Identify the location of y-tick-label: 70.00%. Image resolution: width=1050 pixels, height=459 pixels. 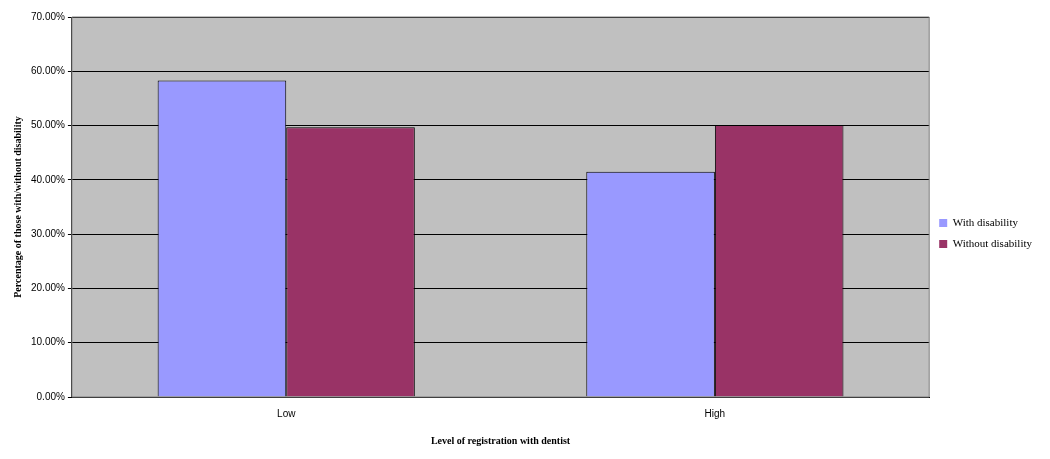
(48, 16).